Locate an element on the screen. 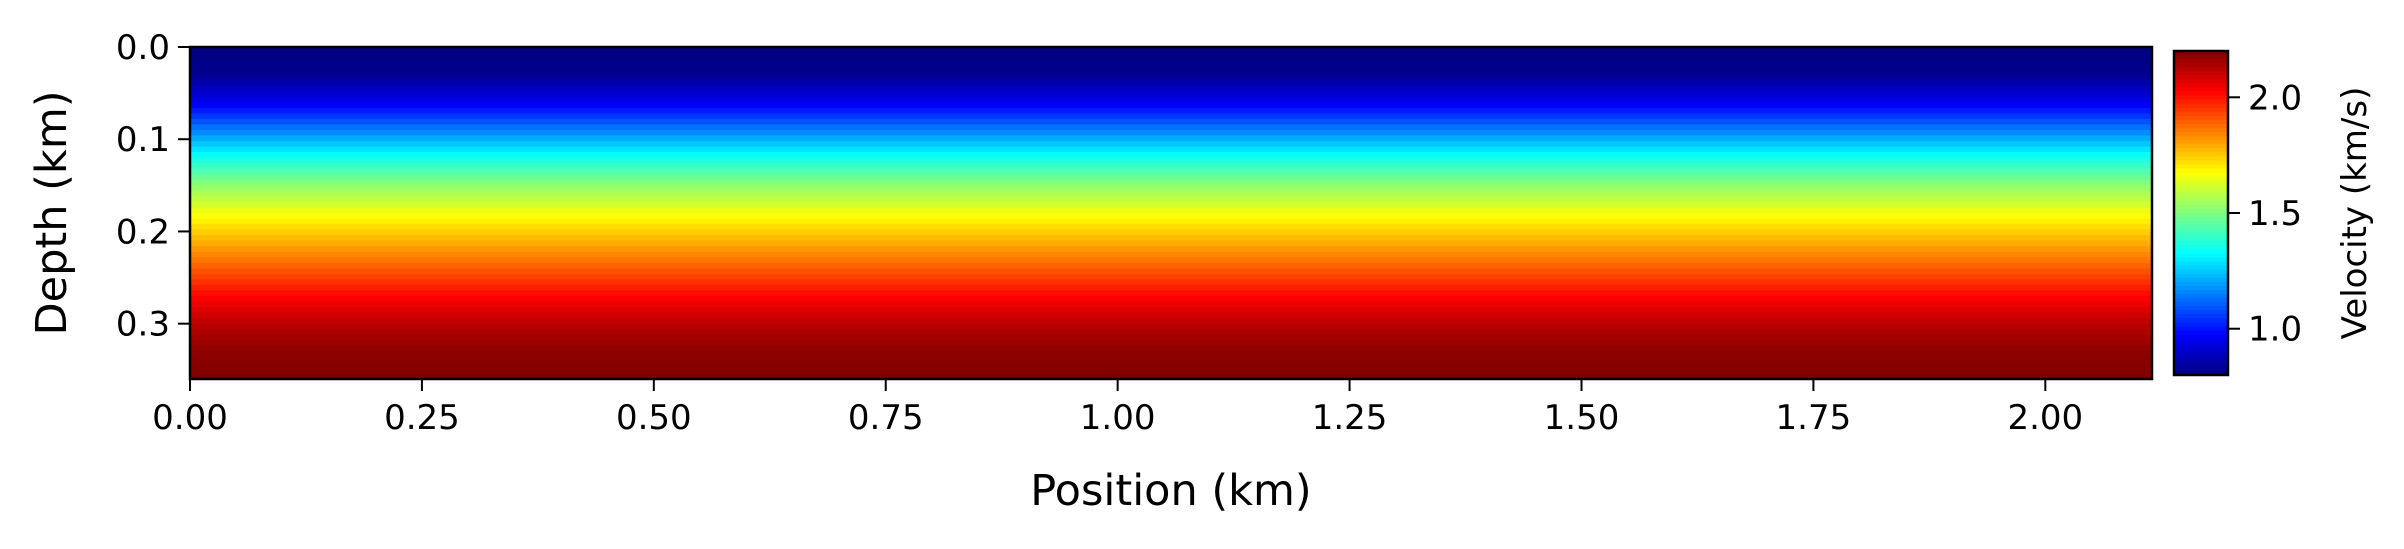 The image size is (2404, 549). colorbar is located at coordinates (2201, 213).